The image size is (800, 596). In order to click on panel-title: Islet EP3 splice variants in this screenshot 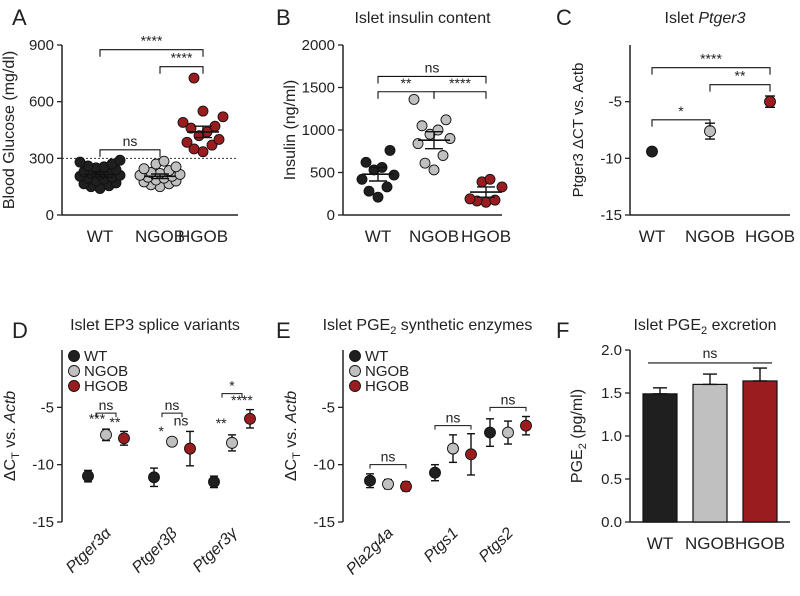, I will do `click(155, 325)`.